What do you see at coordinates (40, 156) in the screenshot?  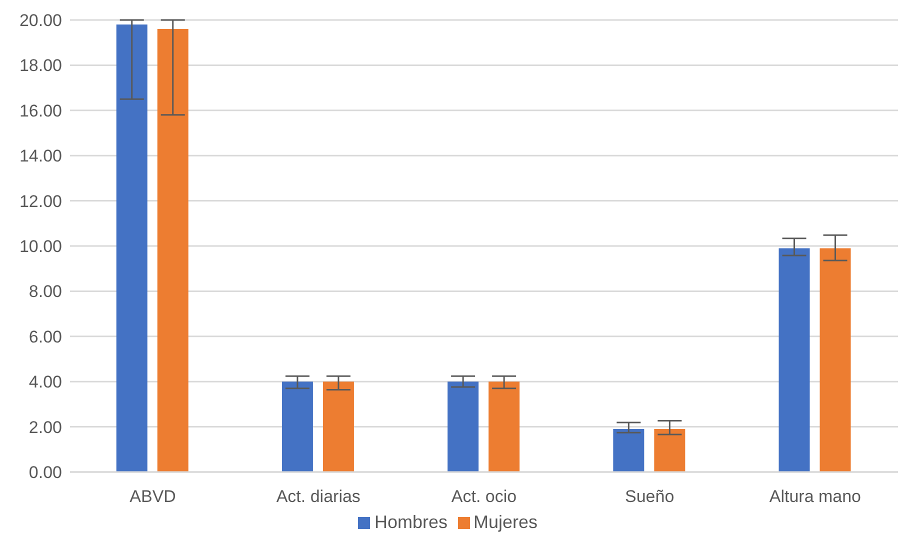 I see `y-tick-label: 14.00` at bounding box center [40, 156].